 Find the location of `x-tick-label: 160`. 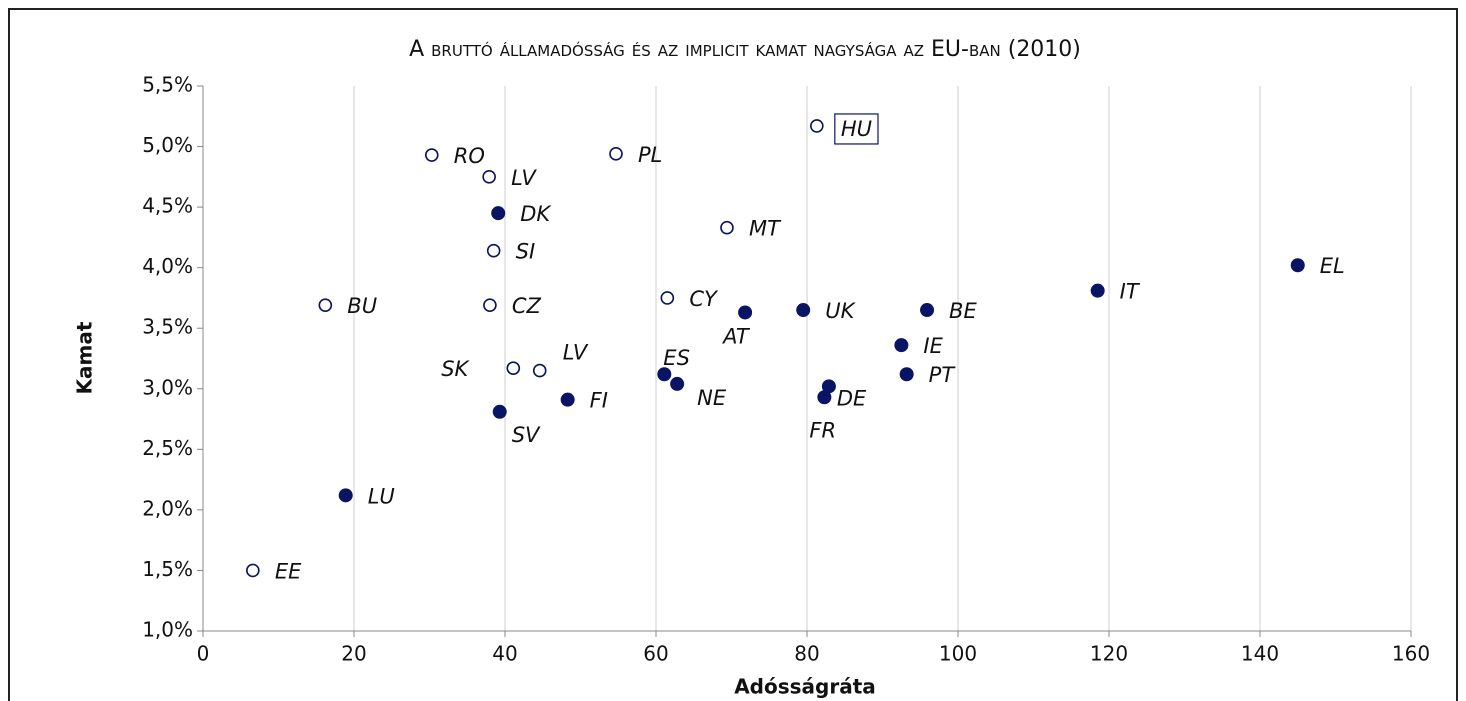

x-tick-label: 160 is located at coordinates (1411, 654).